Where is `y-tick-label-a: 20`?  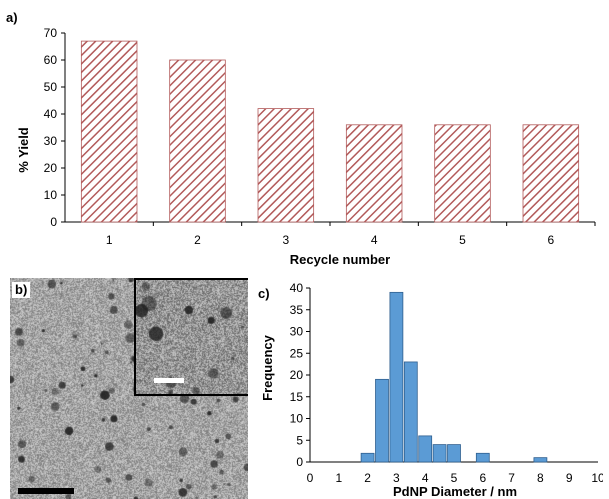
y-tick-label-a: 20 is located at coordinates (51, 168).